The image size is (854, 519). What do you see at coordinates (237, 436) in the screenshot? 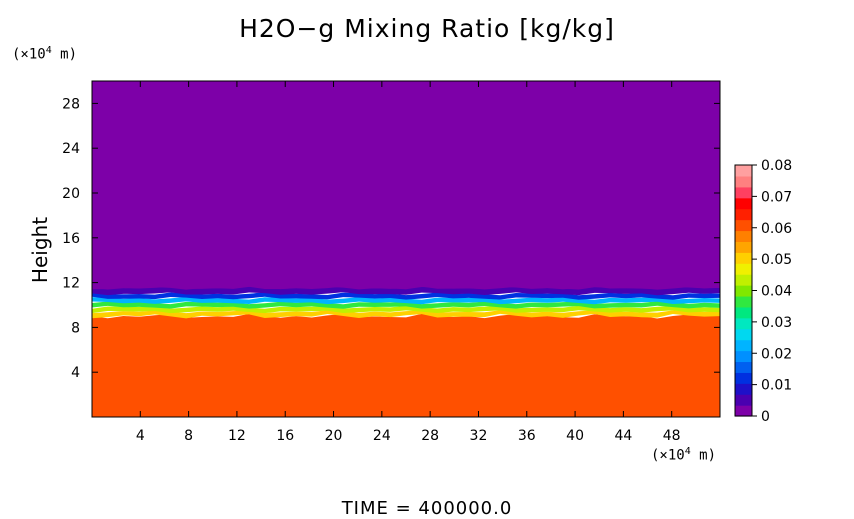
I see `x-tick-label: 12` at bounding box center [237, 436].